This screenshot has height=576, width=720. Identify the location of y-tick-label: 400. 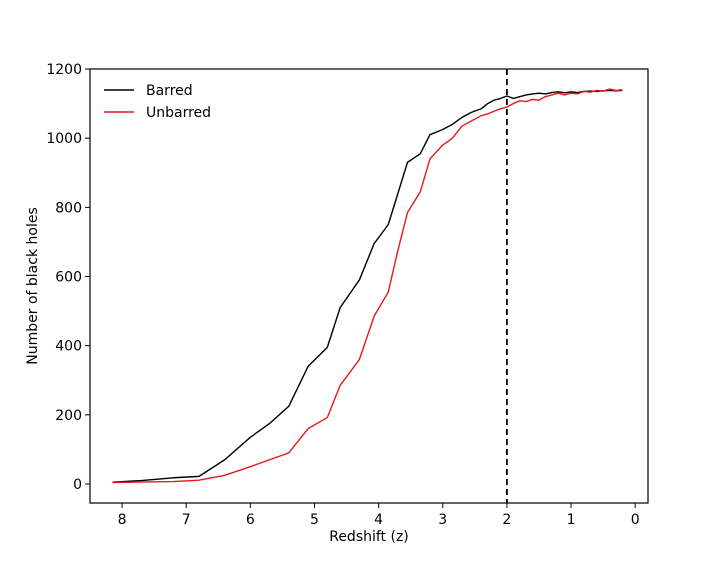
(68, 347).